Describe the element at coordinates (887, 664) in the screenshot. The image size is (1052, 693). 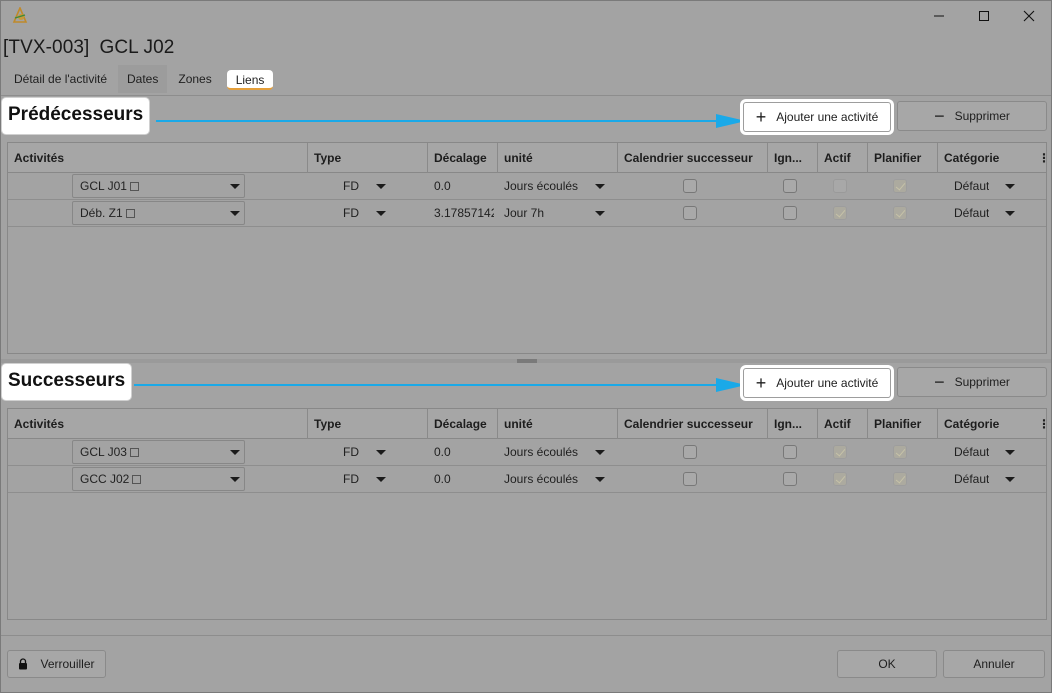
I see `ok-button: OK` at that location.